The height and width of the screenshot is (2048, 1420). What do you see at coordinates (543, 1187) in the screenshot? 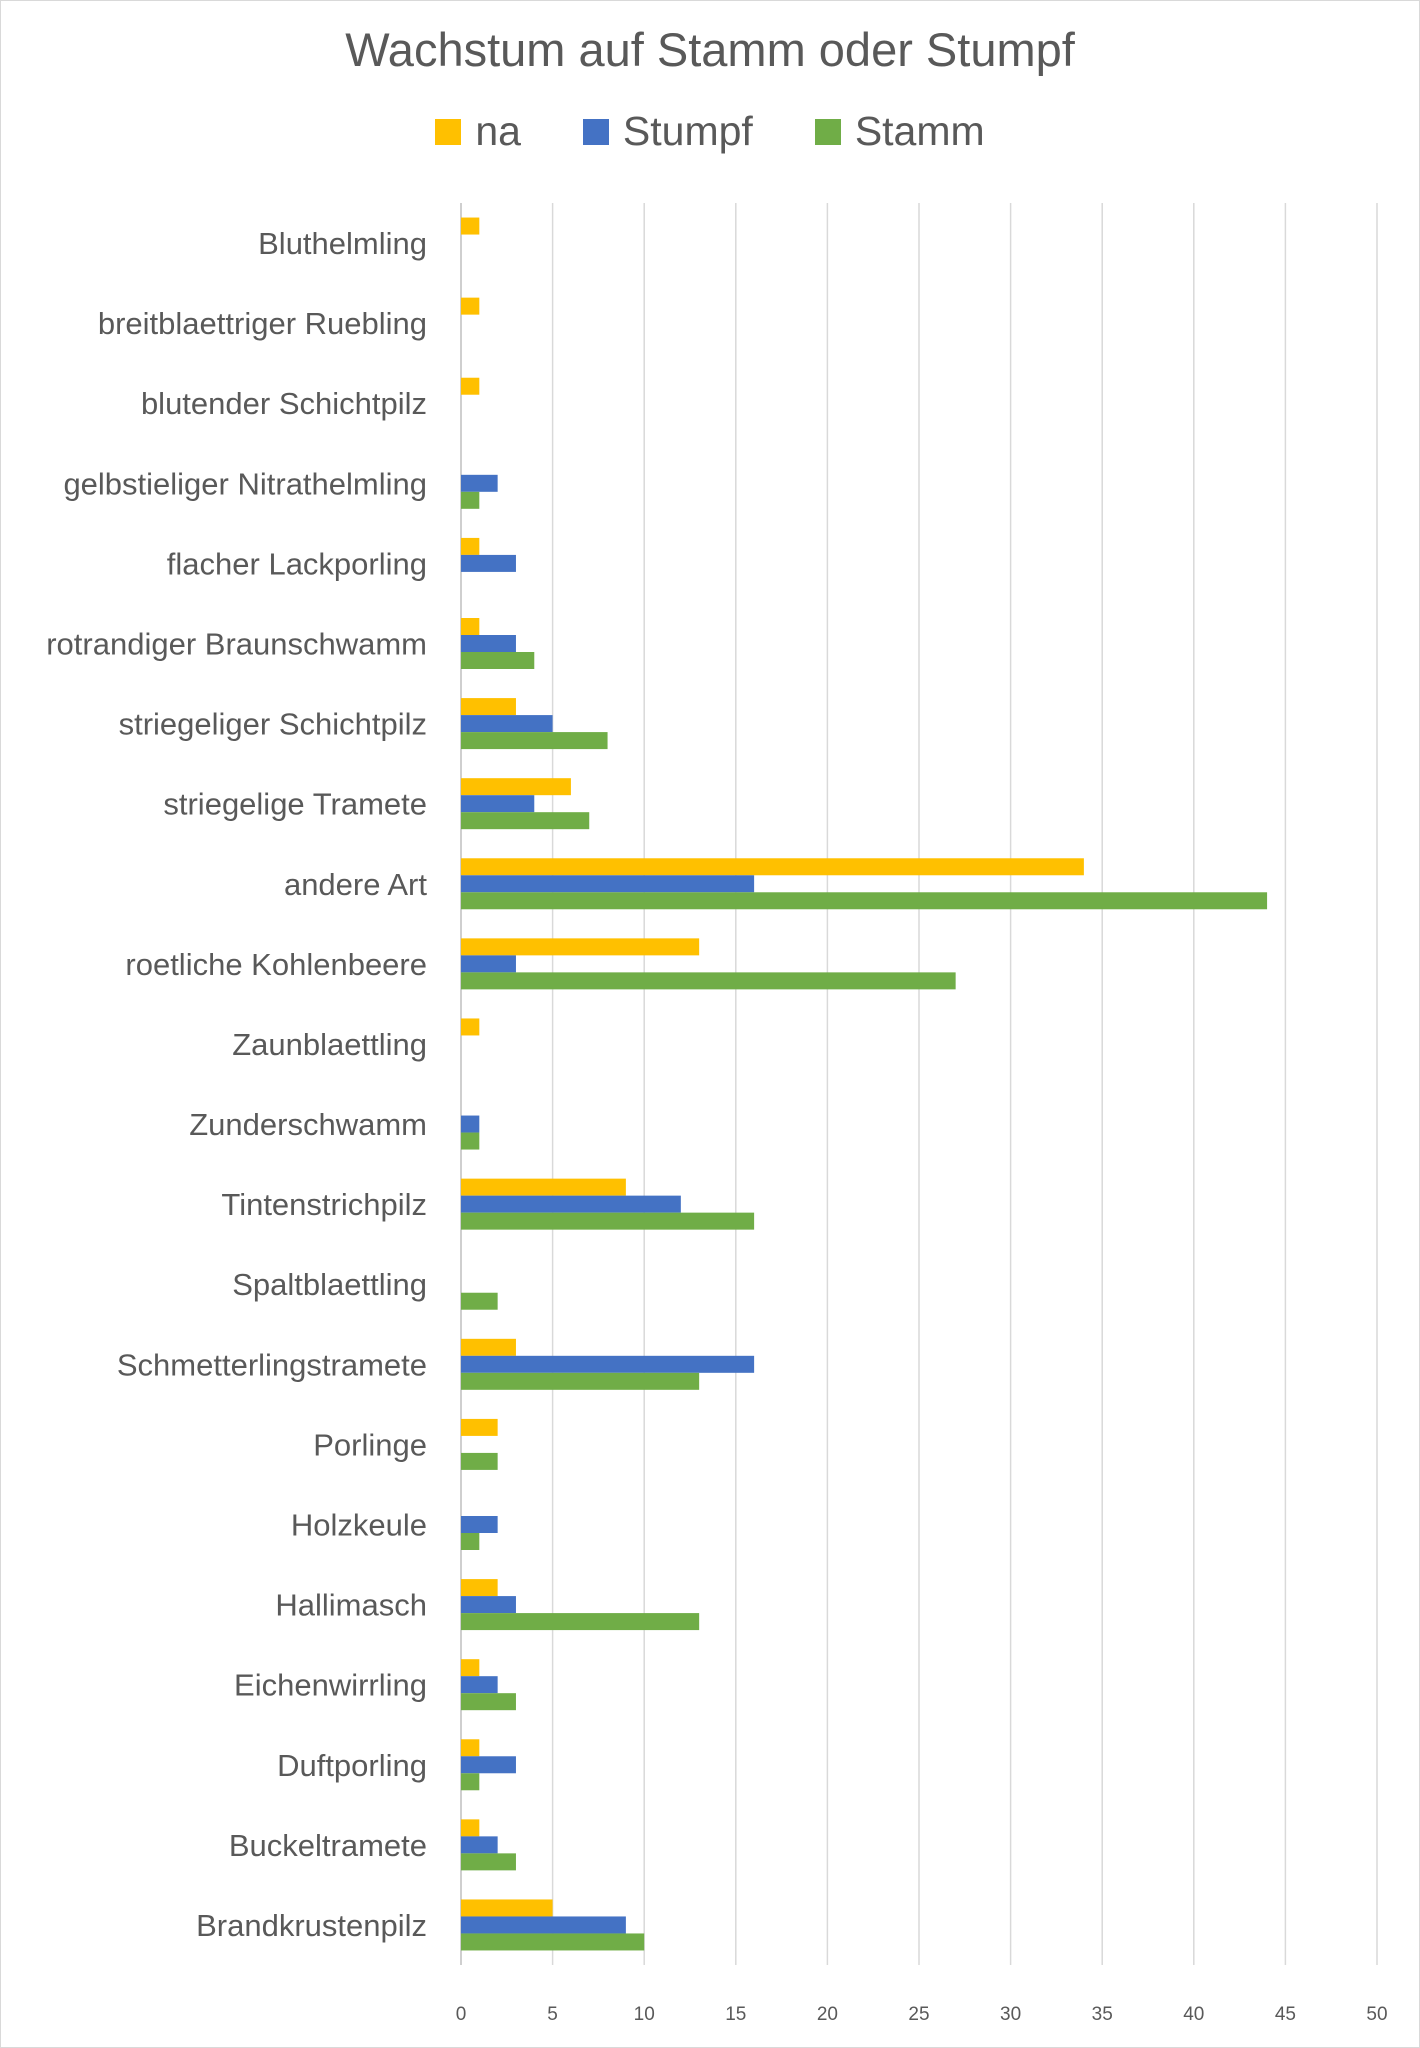
I see `bar-na-tintenstrichpilz` at bounding box center [543, 1187].